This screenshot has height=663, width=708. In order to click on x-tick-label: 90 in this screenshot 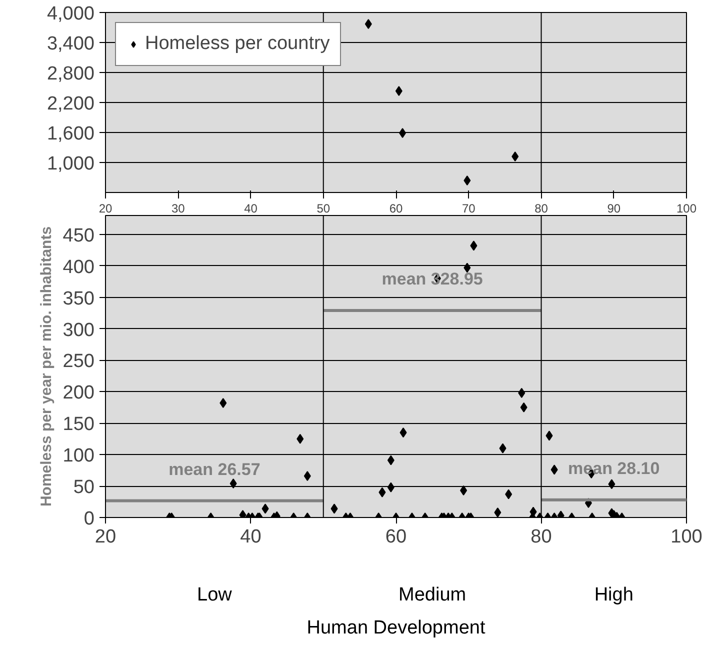, I will do `click(614, 209)`.